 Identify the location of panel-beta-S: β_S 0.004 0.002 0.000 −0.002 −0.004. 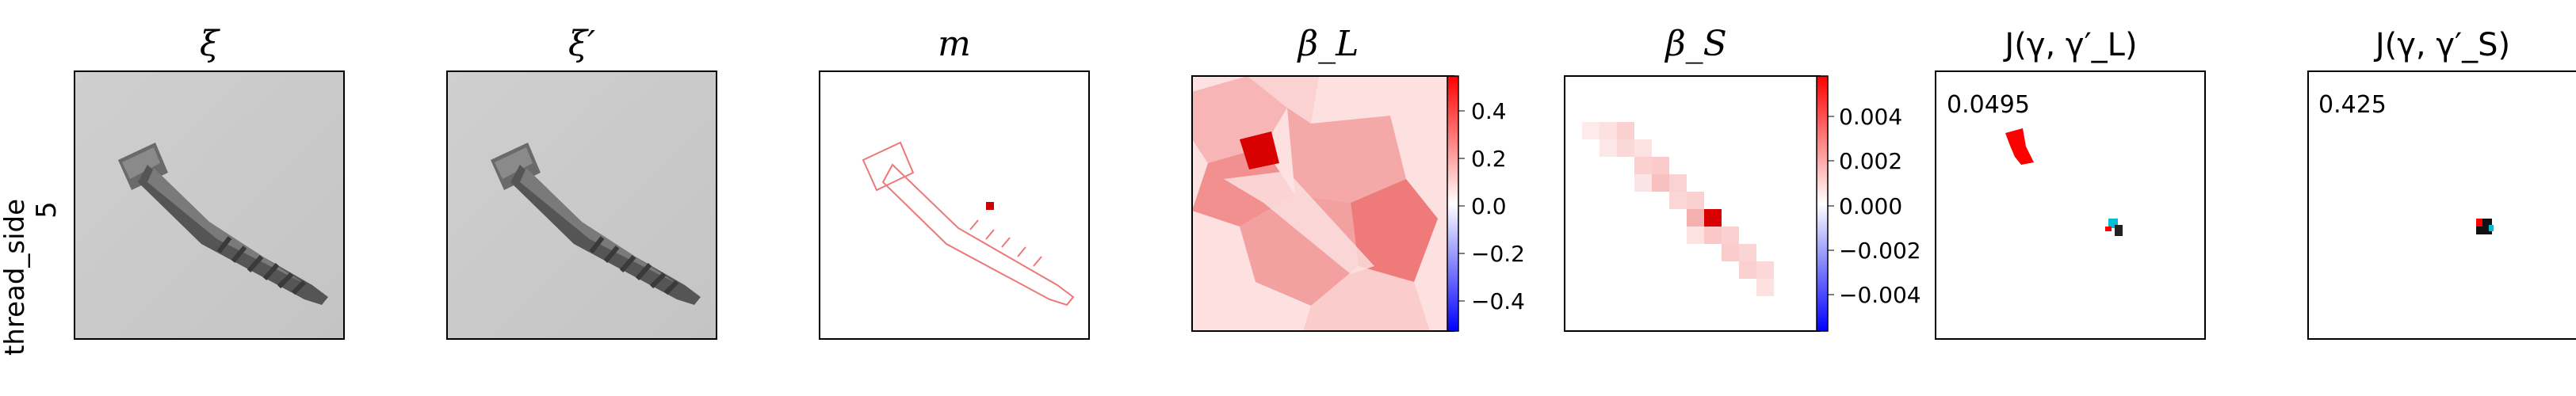
(1742, 178).